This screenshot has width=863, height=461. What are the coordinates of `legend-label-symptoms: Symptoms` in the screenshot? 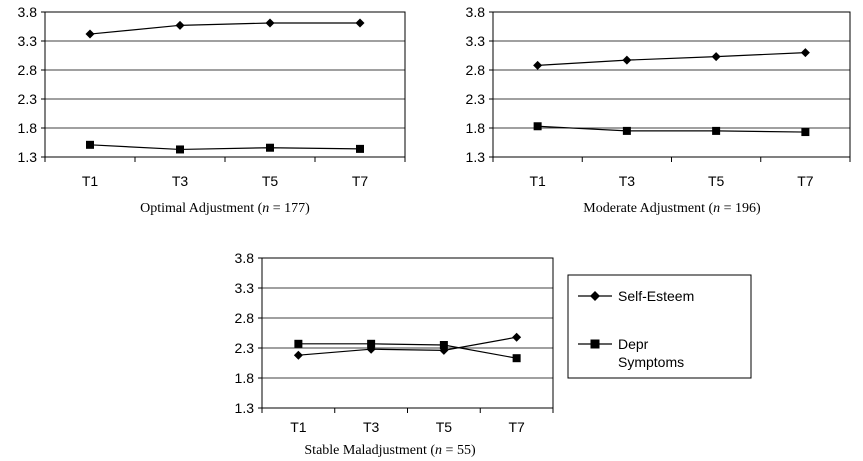 It's located at (651, 362).